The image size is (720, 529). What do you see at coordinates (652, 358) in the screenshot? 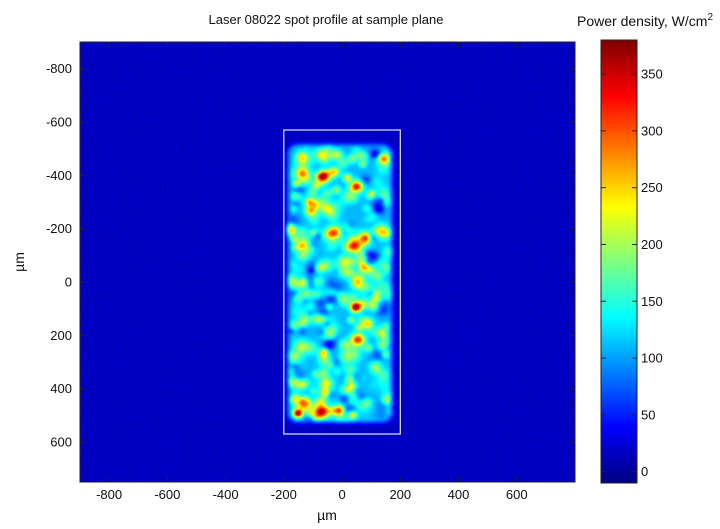
I see `colorbar-tick-label: 100` at bounding box center [652, 358].